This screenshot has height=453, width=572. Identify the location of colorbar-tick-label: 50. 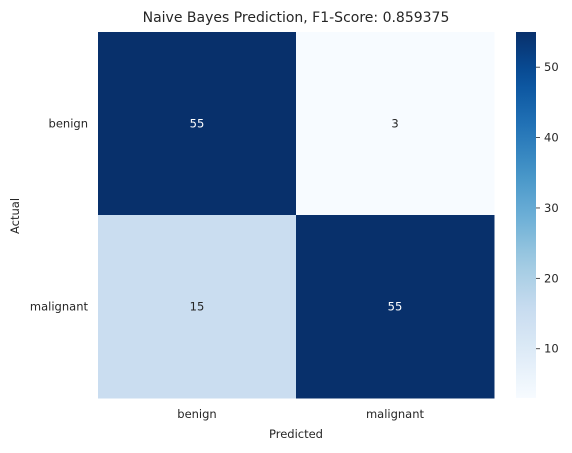
(551, 67).